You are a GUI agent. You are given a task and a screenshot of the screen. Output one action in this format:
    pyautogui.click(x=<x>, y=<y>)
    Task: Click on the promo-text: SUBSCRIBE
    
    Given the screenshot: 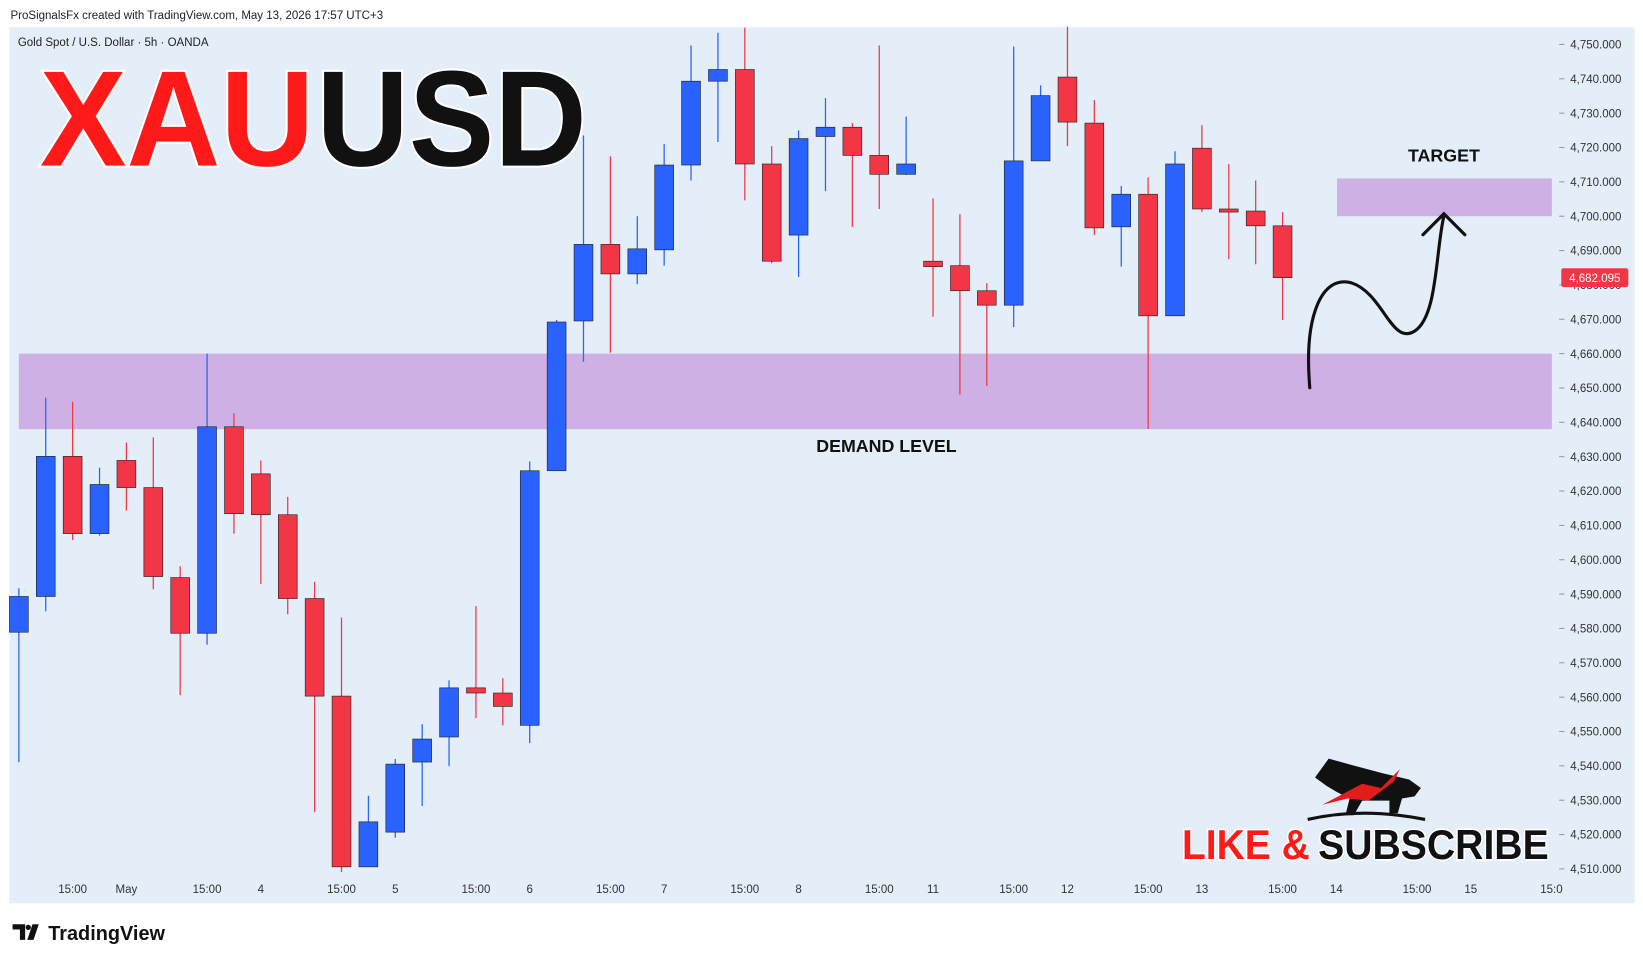 What is the action you would take?
    pyautogui.click(x=1433, y=844)
    